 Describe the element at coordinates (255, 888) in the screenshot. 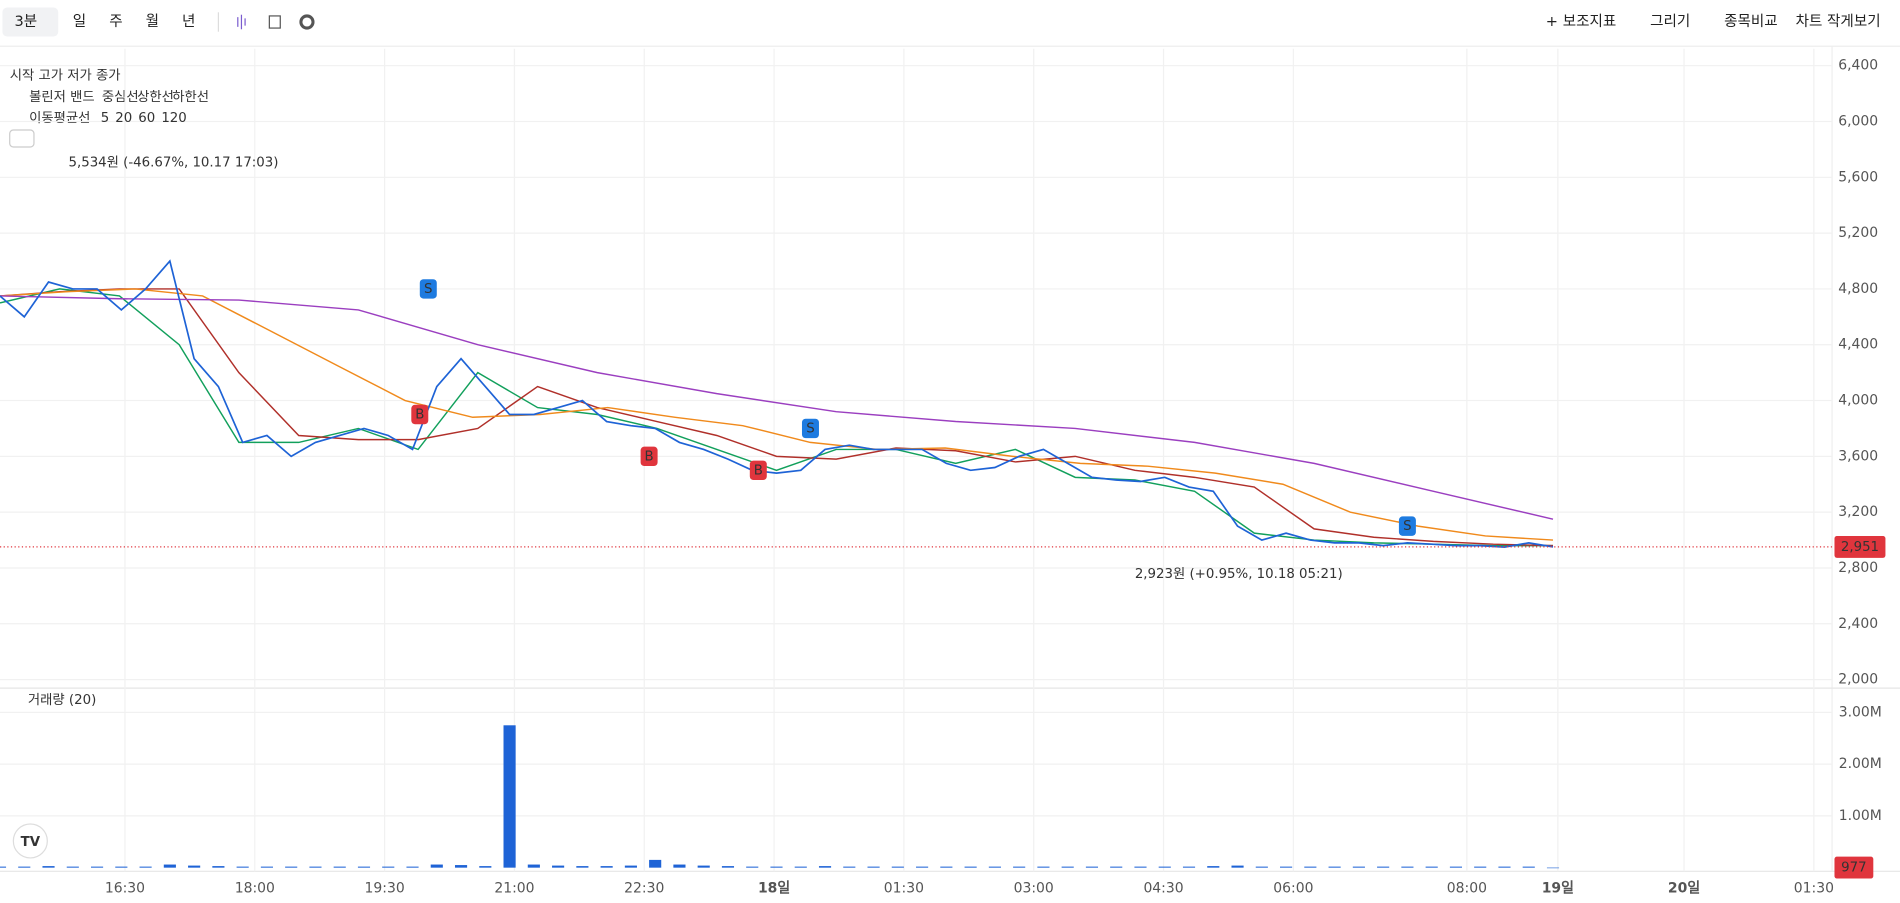

I see `x-tick-label: 18:00` at that location.